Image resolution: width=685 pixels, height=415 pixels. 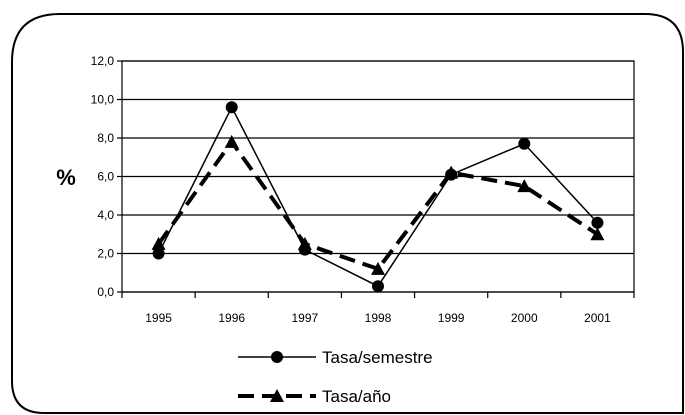 I want to click on y-tick-label: 8,0, so click(x=105, y=138).